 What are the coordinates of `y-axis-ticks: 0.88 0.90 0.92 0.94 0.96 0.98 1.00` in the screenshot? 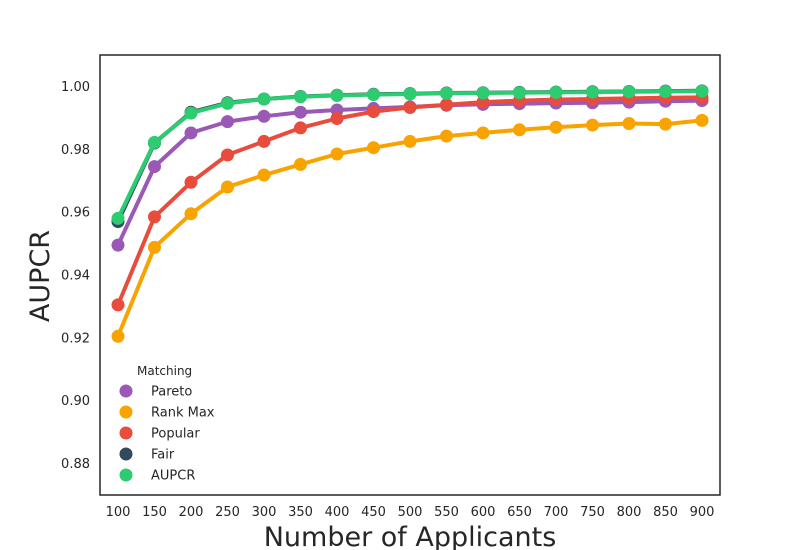 It's located at (75, 276).